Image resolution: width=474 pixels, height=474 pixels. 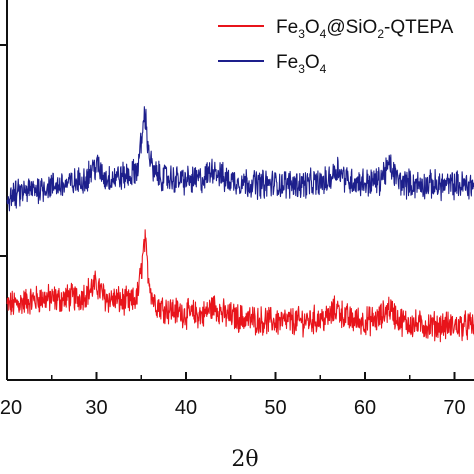 I want to click on x-tick-label: 30, so click(x=96, y=408).